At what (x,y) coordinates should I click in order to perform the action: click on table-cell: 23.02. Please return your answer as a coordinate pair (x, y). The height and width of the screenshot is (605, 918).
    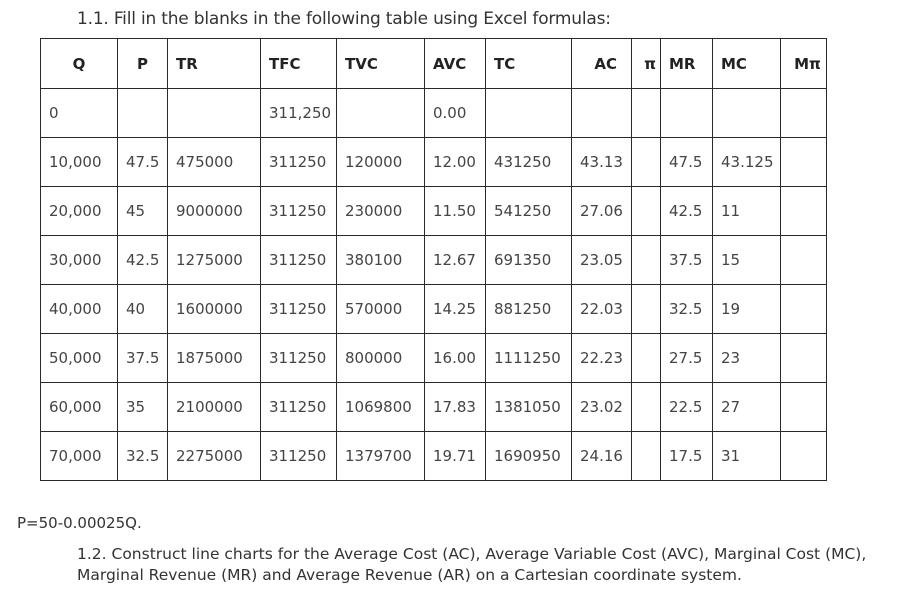
    Looking at the image, I should click on (601, 407).